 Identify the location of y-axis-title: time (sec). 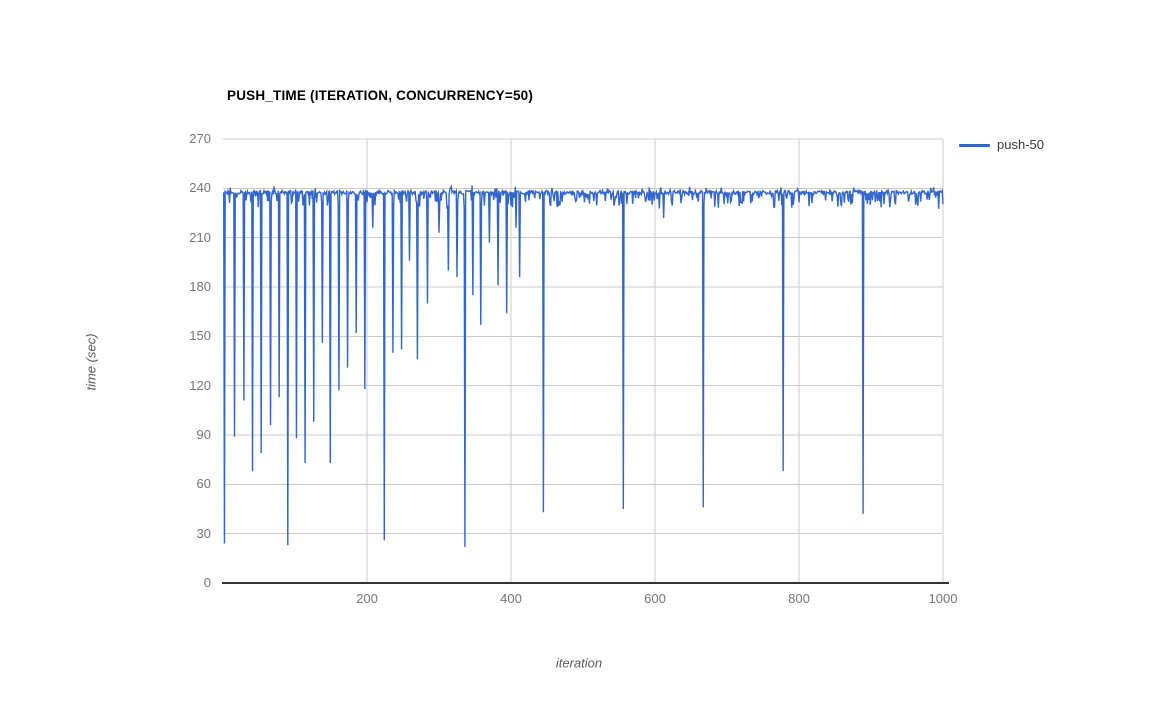
(91, 362).